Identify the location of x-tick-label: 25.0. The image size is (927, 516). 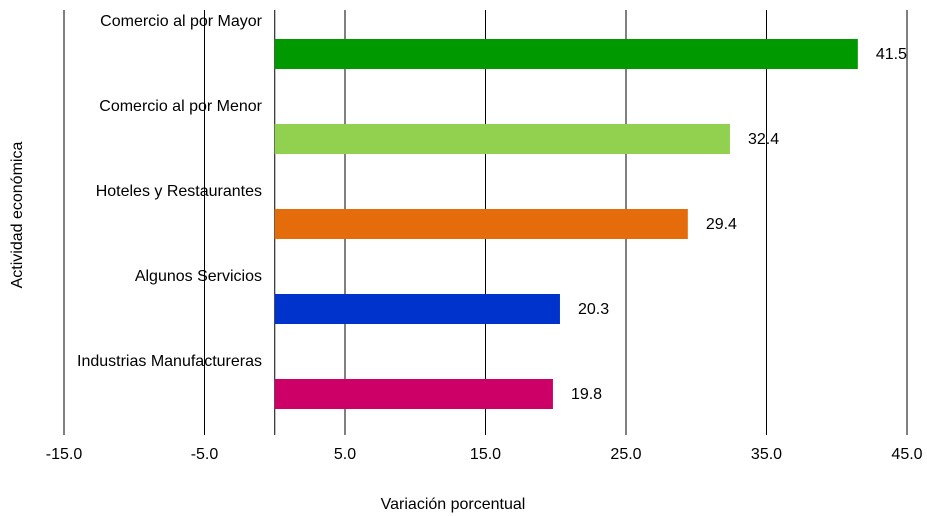
(625, 454).